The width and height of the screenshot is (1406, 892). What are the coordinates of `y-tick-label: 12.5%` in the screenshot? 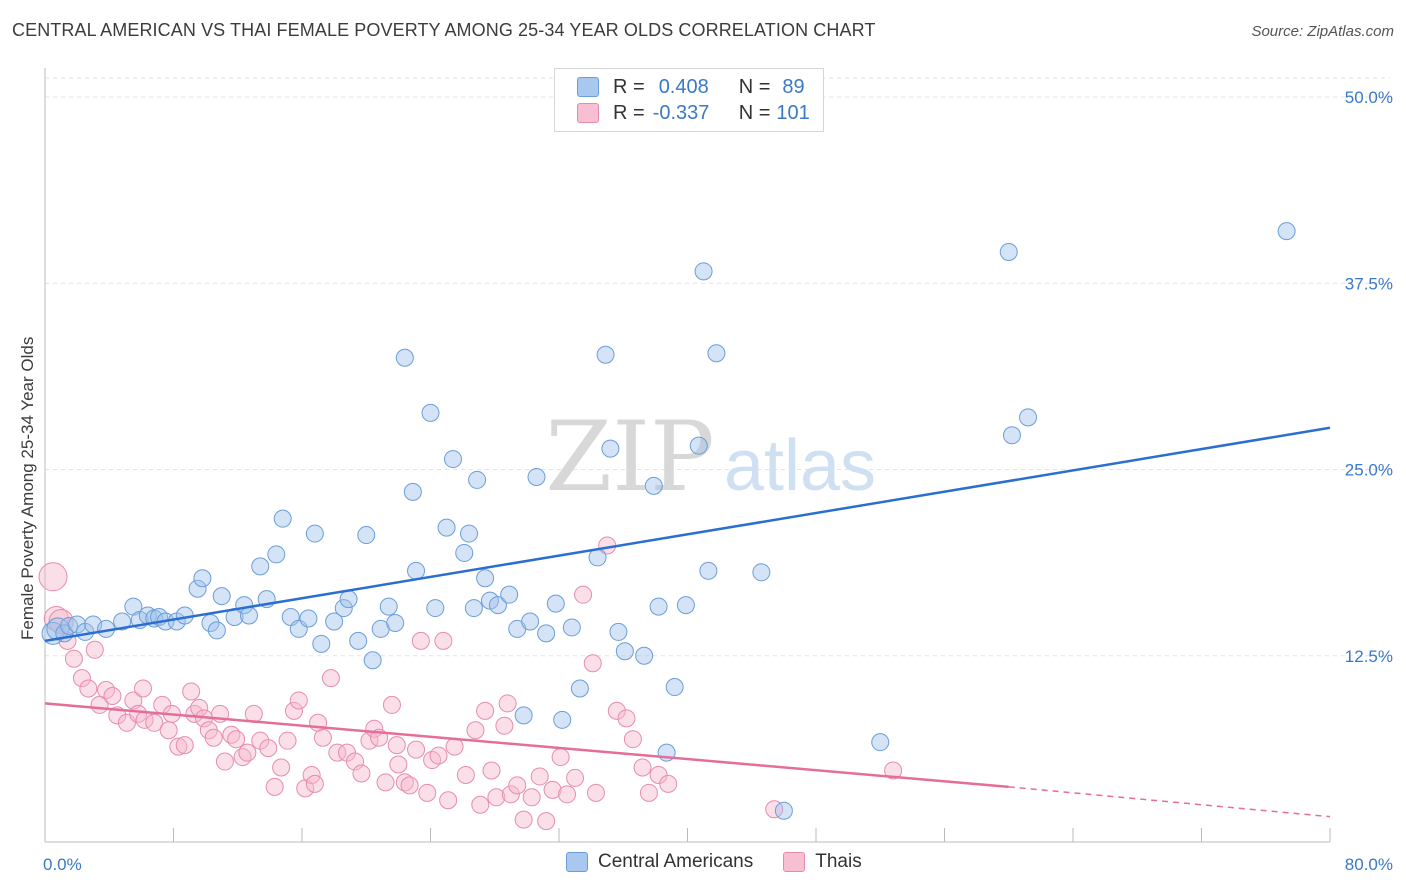 It's located at (1369, 656).